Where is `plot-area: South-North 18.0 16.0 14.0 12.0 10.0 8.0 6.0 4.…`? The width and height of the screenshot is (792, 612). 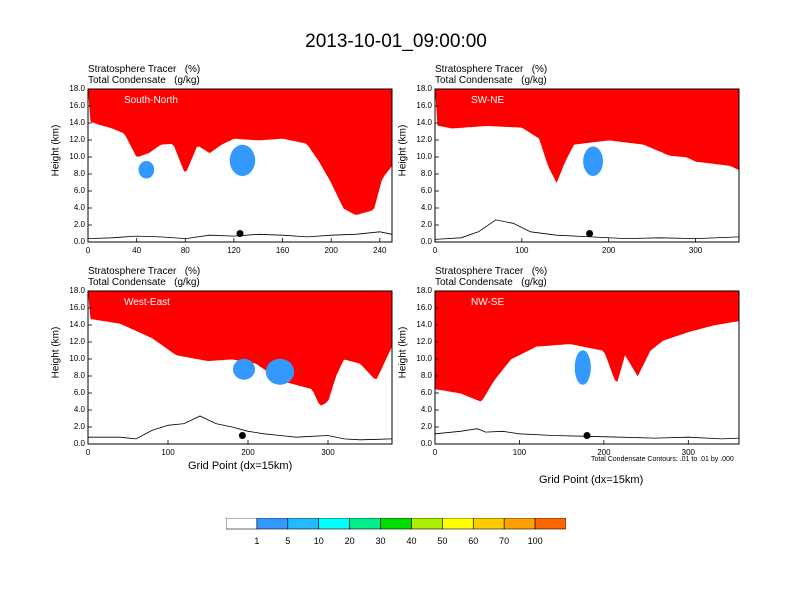
plot-area: South-North 18.0 16.0 14.0 12.0 10.0 8.0 6.0 4.… is located at coordinates (222, 169).